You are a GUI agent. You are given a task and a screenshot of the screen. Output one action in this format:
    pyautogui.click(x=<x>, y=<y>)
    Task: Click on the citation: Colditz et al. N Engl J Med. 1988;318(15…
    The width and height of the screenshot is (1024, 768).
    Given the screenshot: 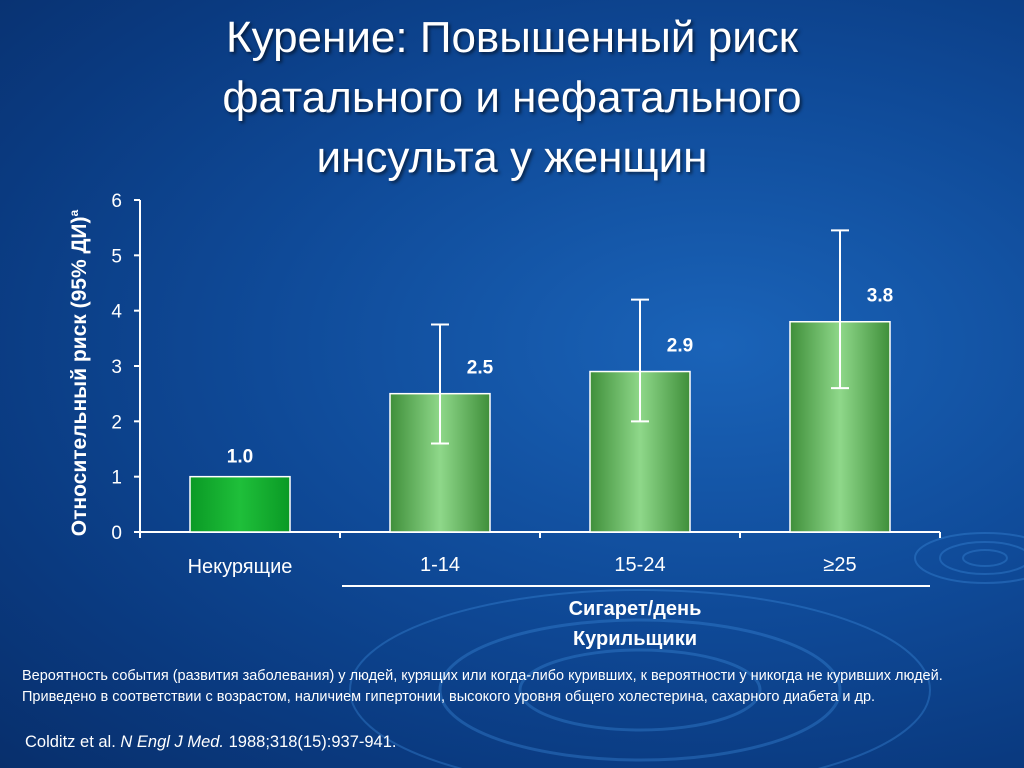 What is the action you would take?
    pyautogui.click(x=211, y=742)
    